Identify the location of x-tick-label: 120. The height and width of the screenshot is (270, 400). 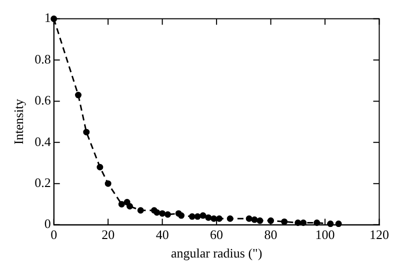
(379, 234).